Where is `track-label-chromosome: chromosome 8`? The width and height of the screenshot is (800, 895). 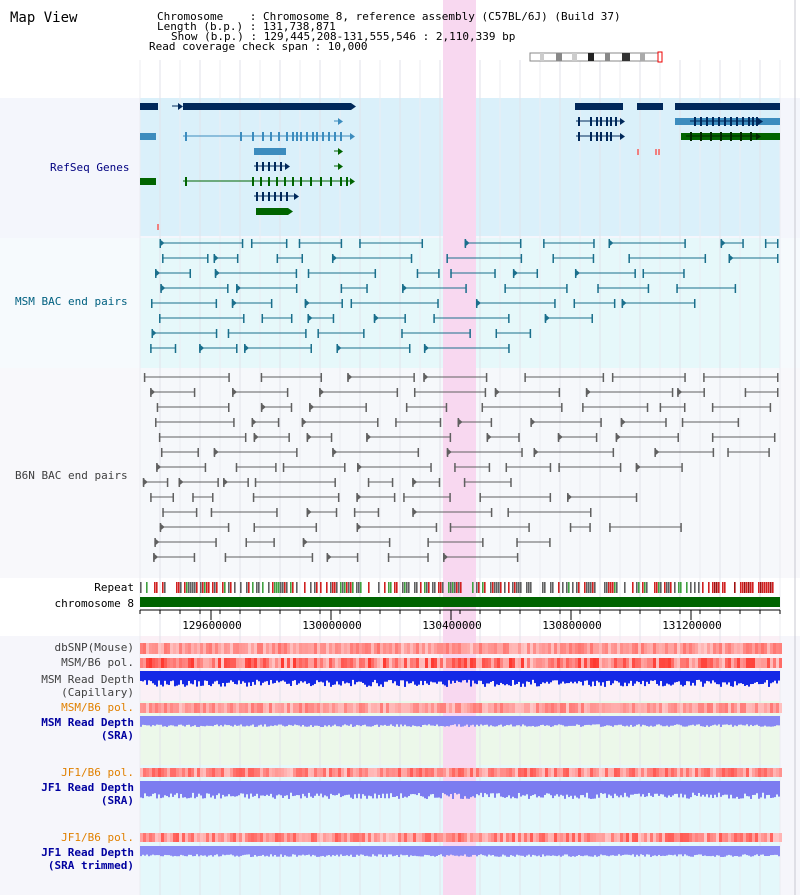 track-label-chromosome: chromosome 8 is located at coordinates (94, 603).